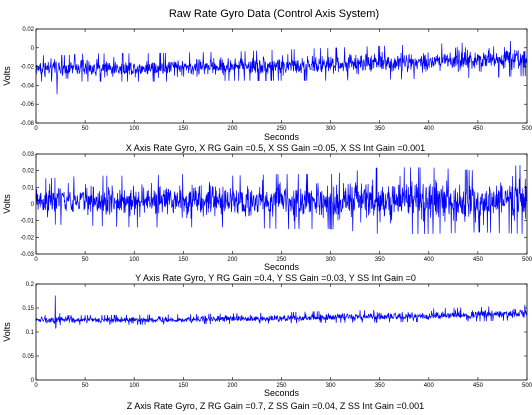  What do you see at coordinates (429, 129) in the screenshot?
I see `x-gyro-x-tick-label: 400` at bounding box center [429, 129].